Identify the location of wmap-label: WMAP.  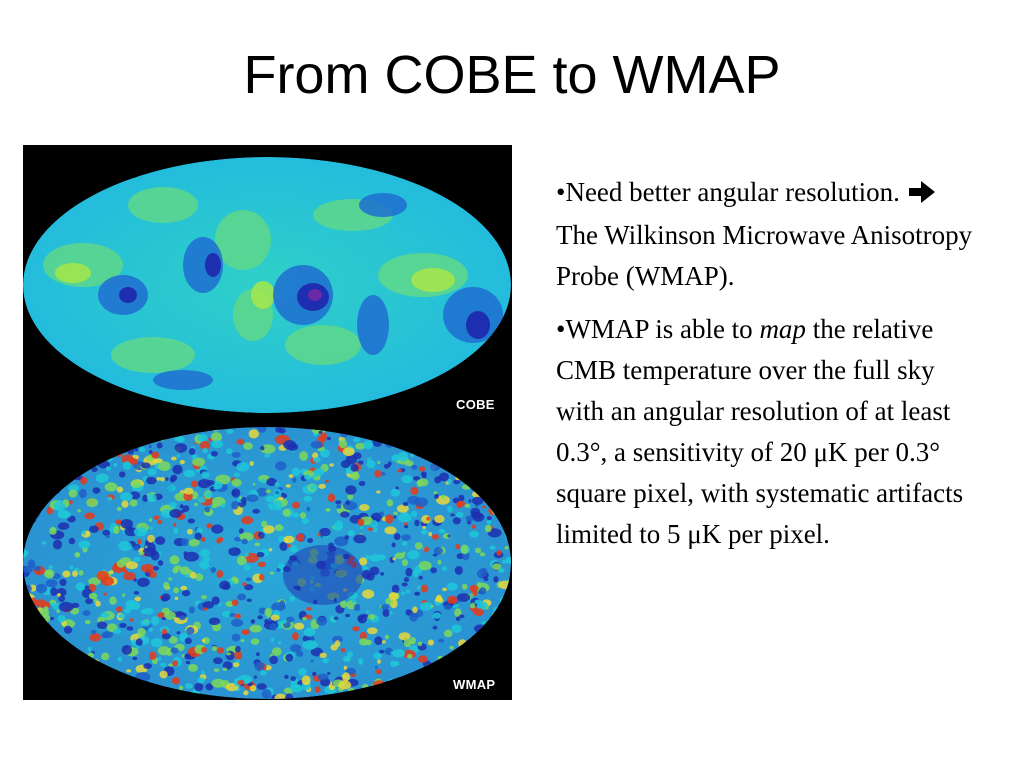
(474, 684).